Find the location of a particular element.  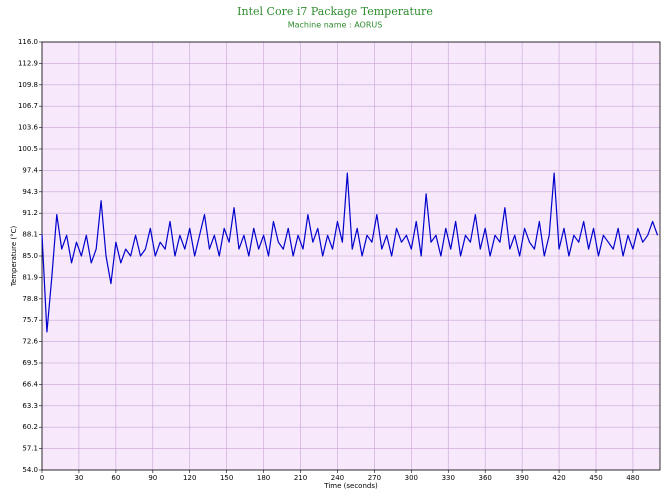

x-tick-label: 0 is located at coordinates (42, 478).